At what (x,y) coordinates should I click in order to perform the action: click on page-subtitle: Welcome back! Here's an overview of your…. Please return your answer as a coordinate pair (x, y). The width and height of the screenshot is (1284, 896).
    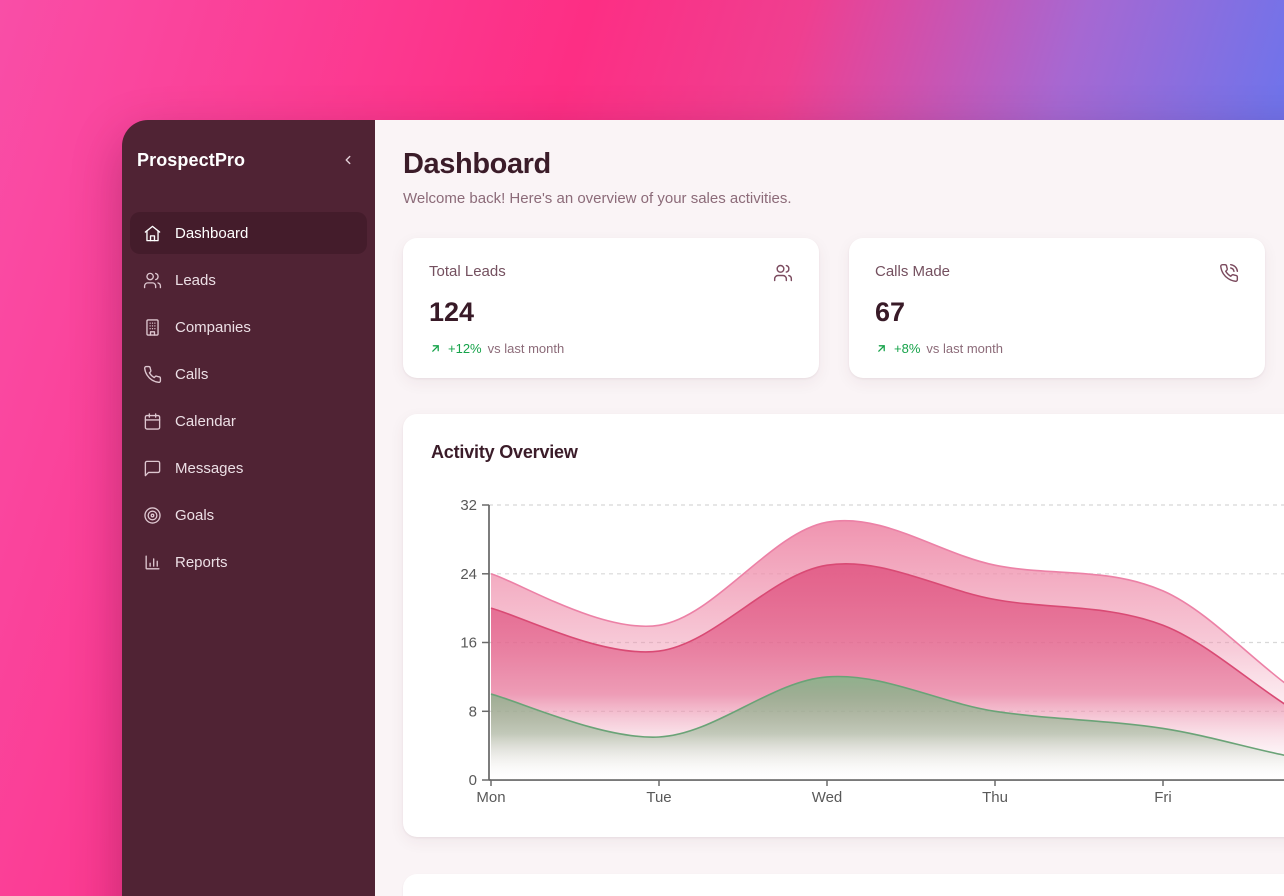
    Looking at the image, I should click on (597, 198).